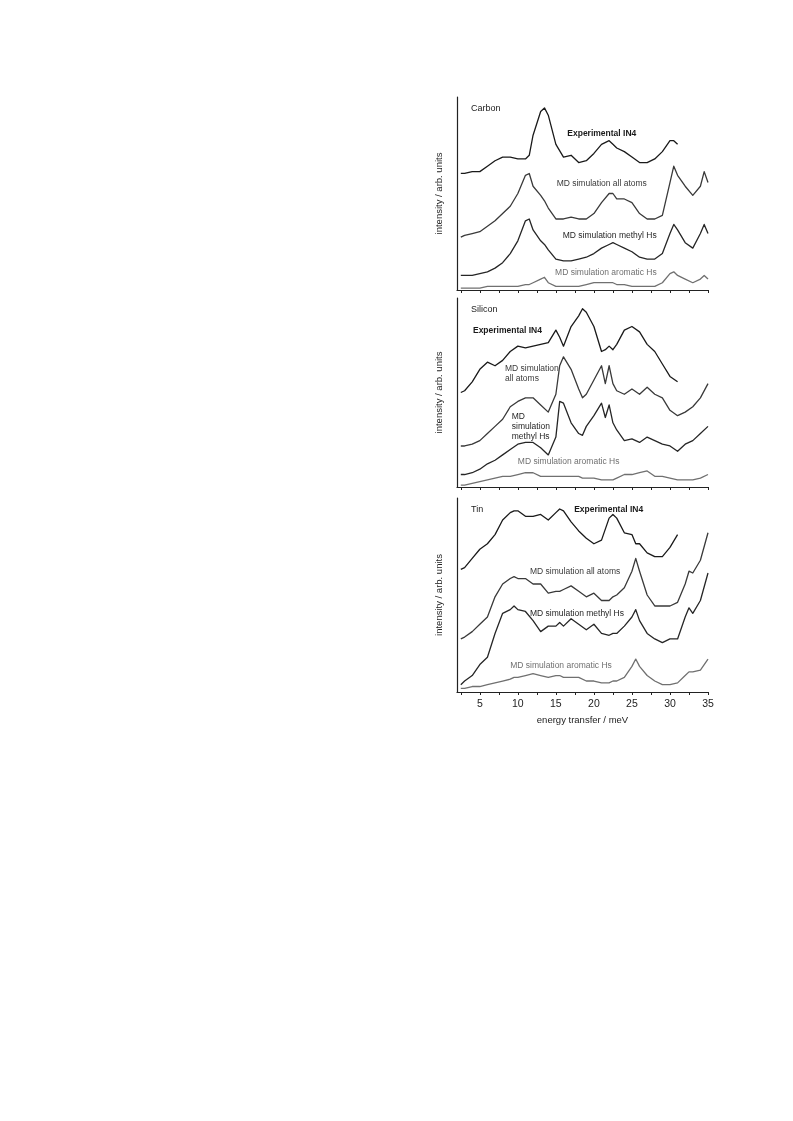  What do you see at coordinates (479, 702) in the screenshot?
I see `x-tick-label: 5` at bounding box center [479, 702].